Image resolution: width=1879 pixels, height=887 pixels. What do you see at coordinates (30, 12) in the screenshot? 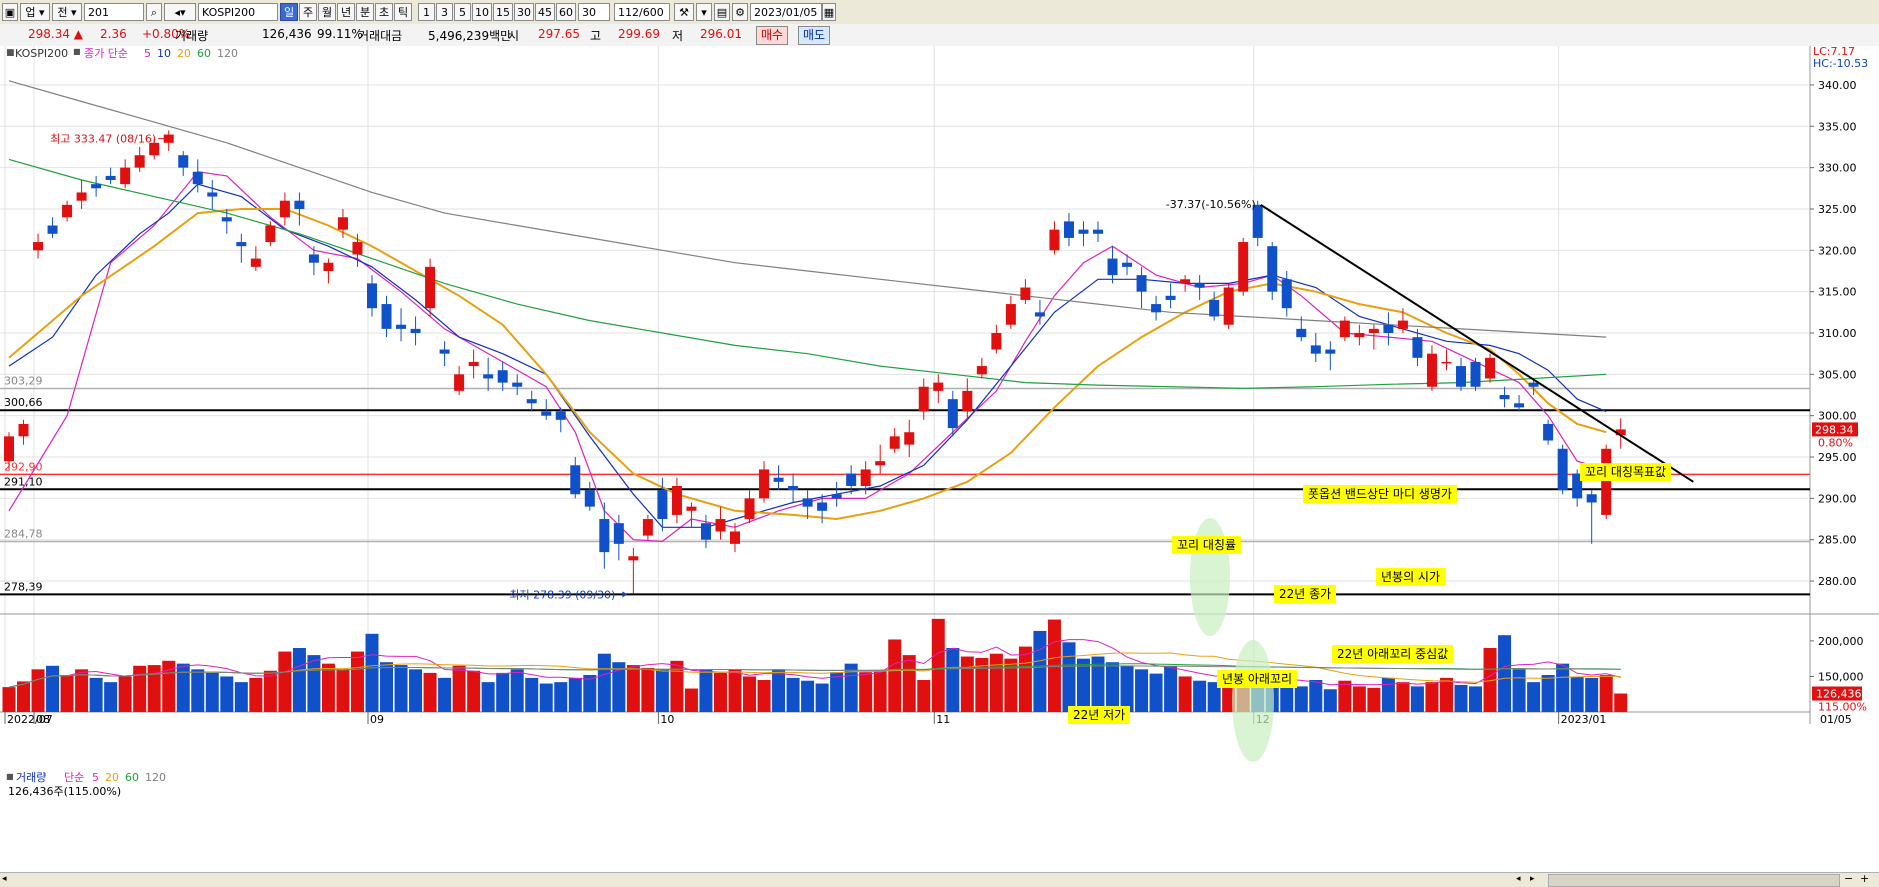
I see `market-type-label: 업` at bounding box center [30, 12].